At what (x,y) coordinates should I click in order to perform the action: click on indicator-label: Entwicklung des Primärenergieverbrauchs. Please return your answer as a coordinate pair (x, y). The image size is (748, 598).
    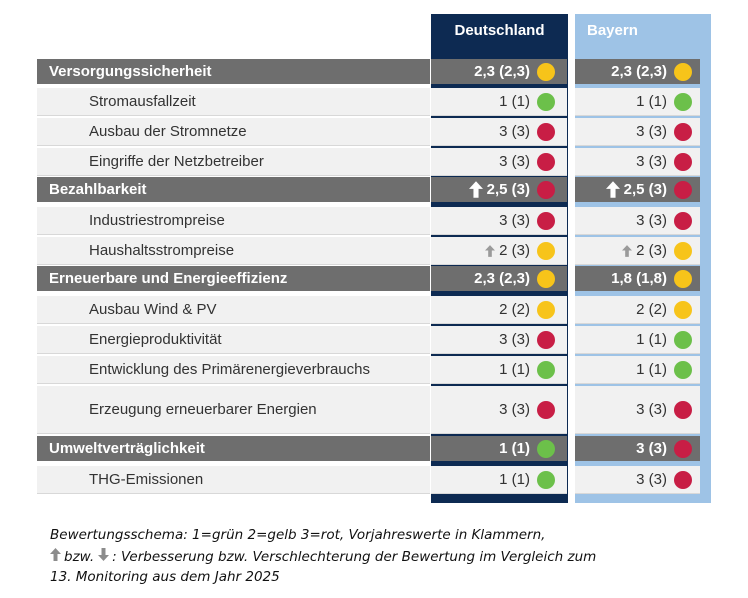
    Looking at the image, I should click on (233, 370).